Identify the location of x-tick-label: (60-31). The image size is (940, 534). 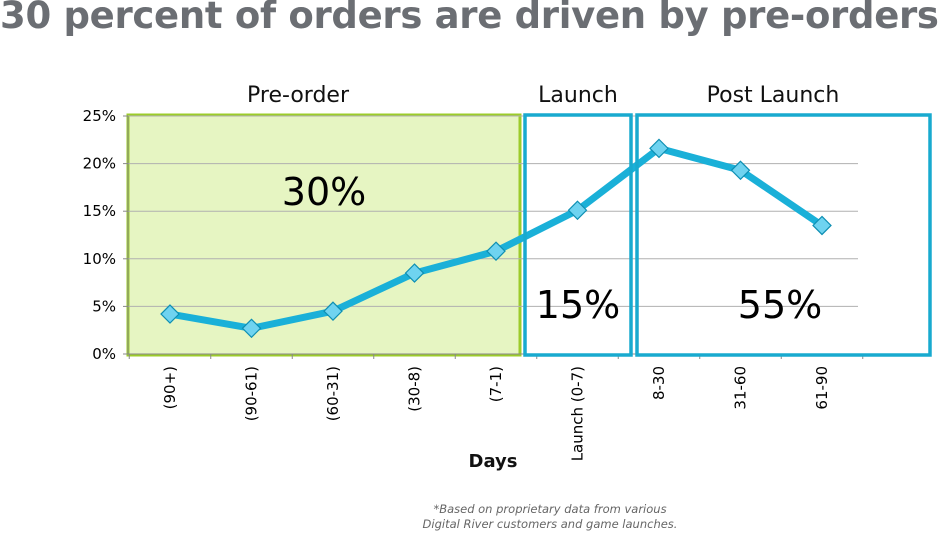
(333, 393).